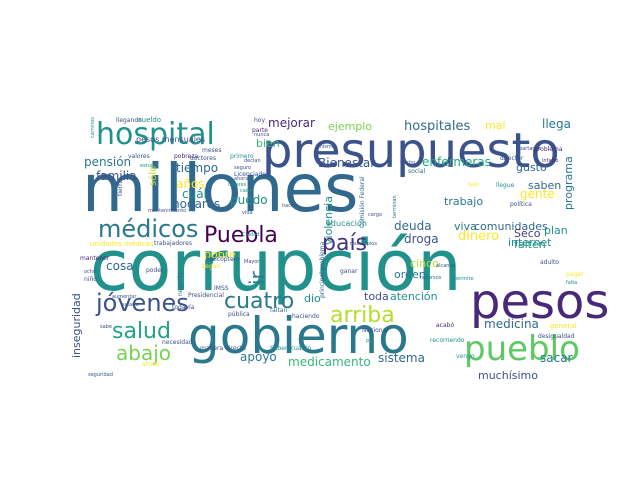 The width and height of the screenshot is (640, 480). What do you see at coordinates (252, 161) in the screenshot?
I see `word-cloud-word: declan` at bounding box center [252, 161].